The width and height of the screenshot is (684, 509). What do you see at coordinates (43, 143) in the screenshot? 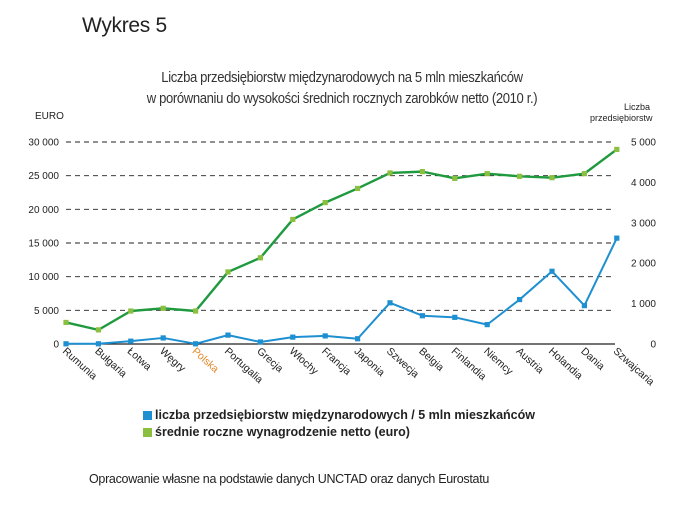
I see `left-tick-label: 30 000` at bounding box center [43, 143].